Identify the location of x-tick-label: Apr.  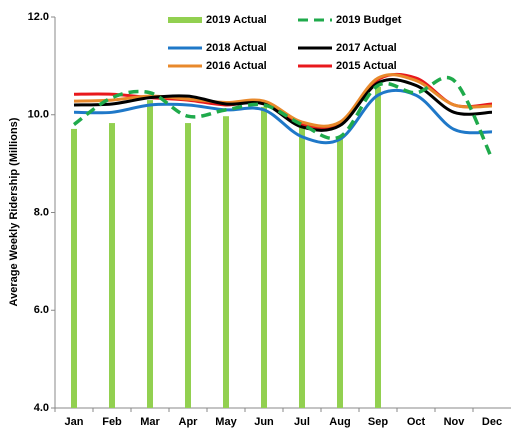
(189, 422).